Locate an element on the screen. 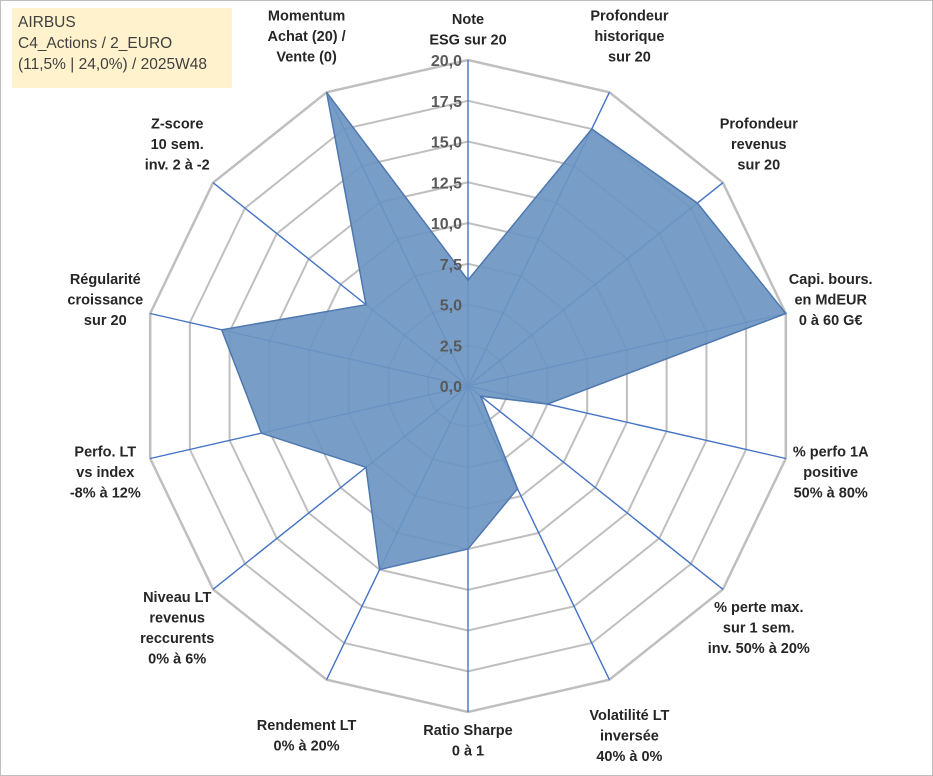 The image size is (933, 776). axis-label-line: historique is located at coordinates (629, 37).